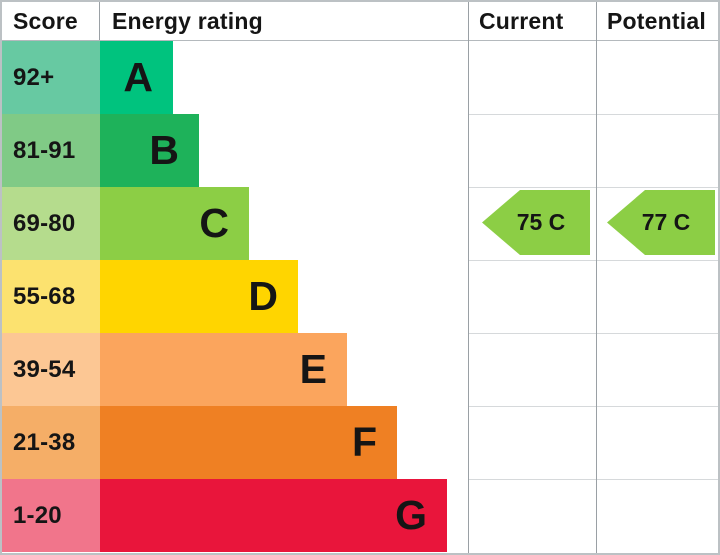  What do you see at coordinates (360, 150) in the screenshot?
I see `band-row-b: 81-91 B` at bounding box center [360, 150].